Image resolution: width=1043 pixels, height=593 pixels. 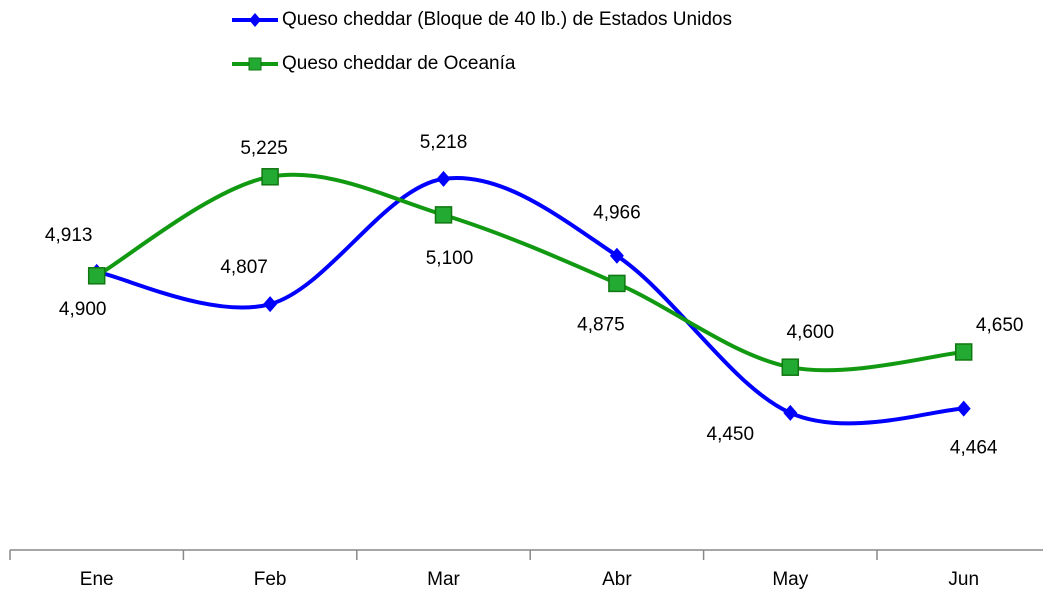 I want to click on data-label: 4,966, so click(x=617, y=213).